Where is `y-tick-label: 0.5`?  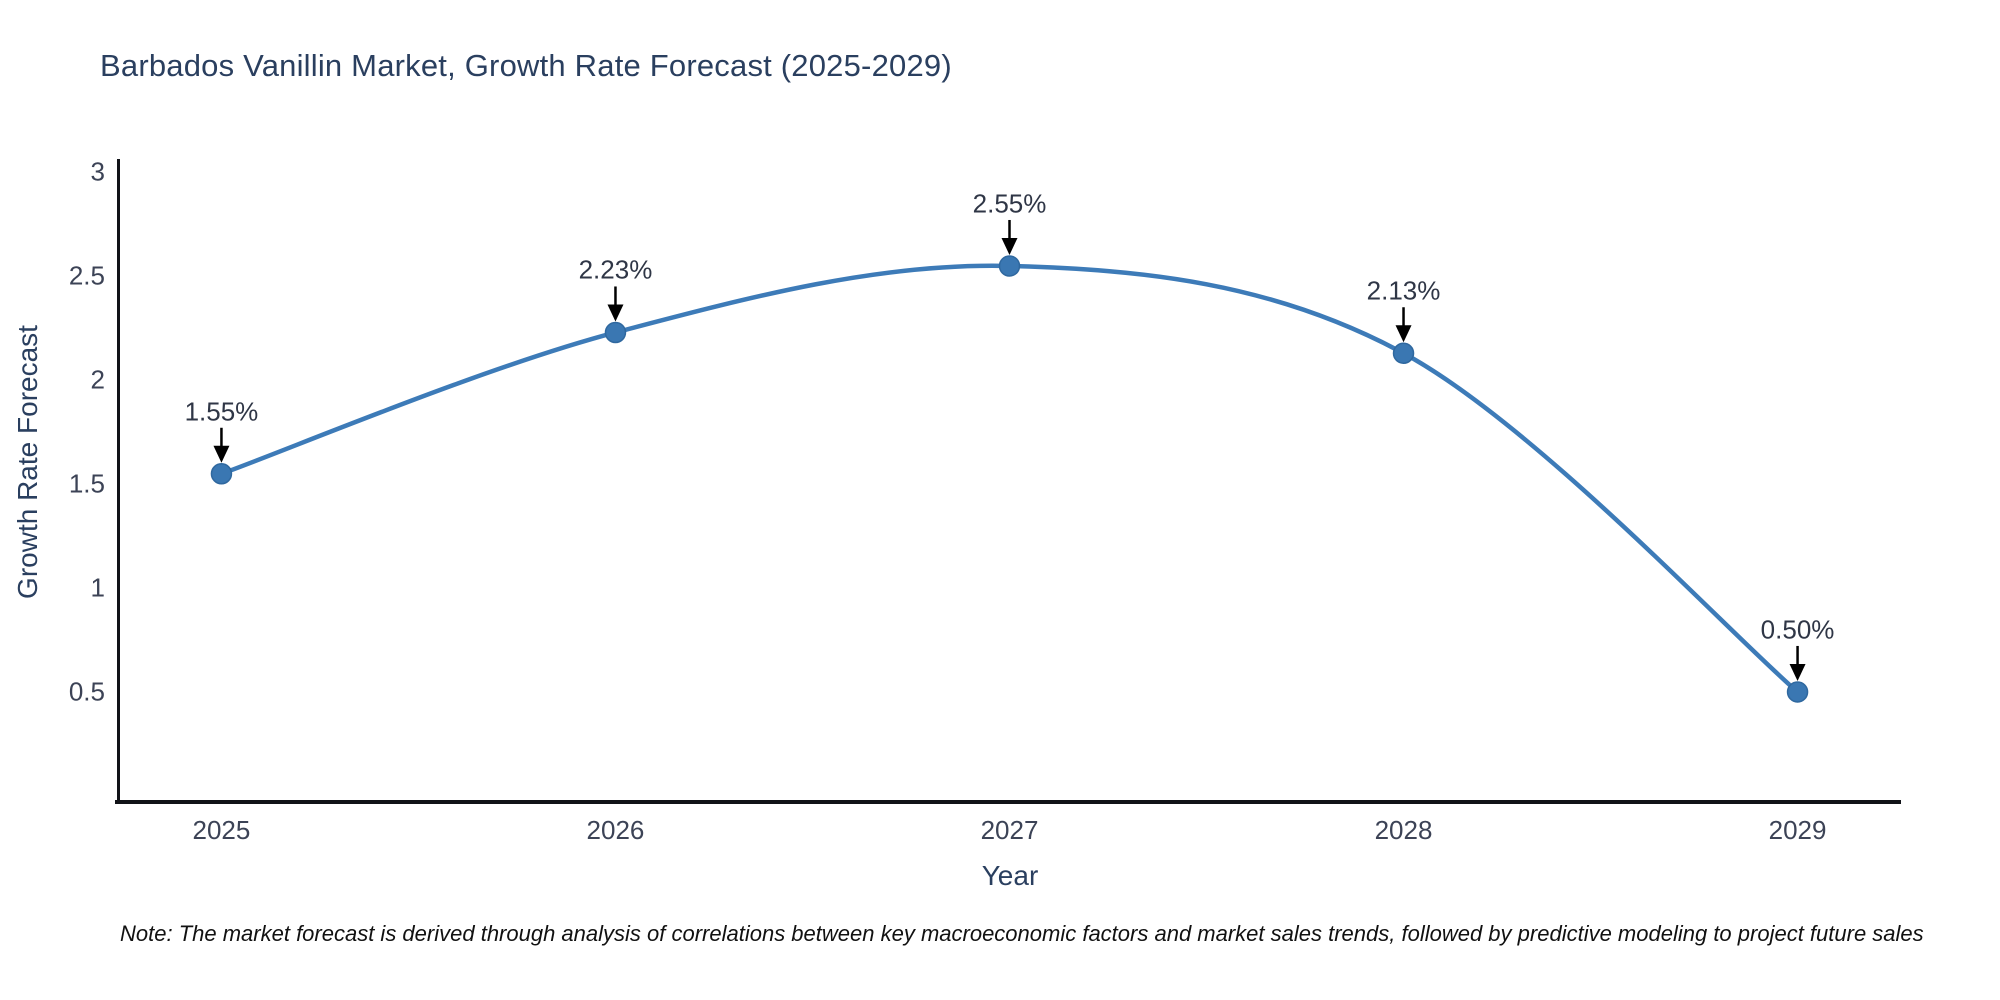 y-tick-label: 0.5 is located at coordinates (86, 691).